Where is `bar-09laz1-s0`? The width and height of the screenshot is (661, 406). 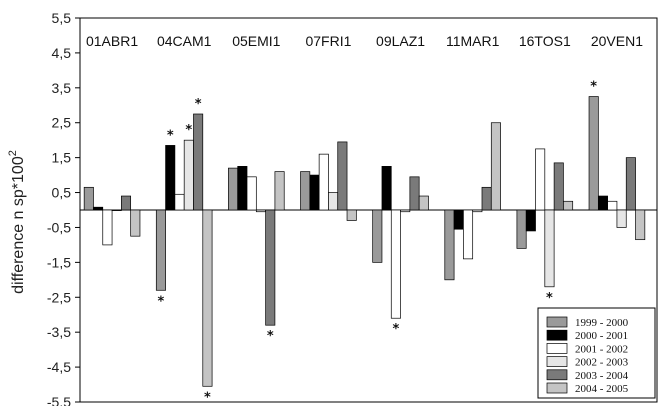
bar-09laz1-s0 is located at coordinates (377, 236).